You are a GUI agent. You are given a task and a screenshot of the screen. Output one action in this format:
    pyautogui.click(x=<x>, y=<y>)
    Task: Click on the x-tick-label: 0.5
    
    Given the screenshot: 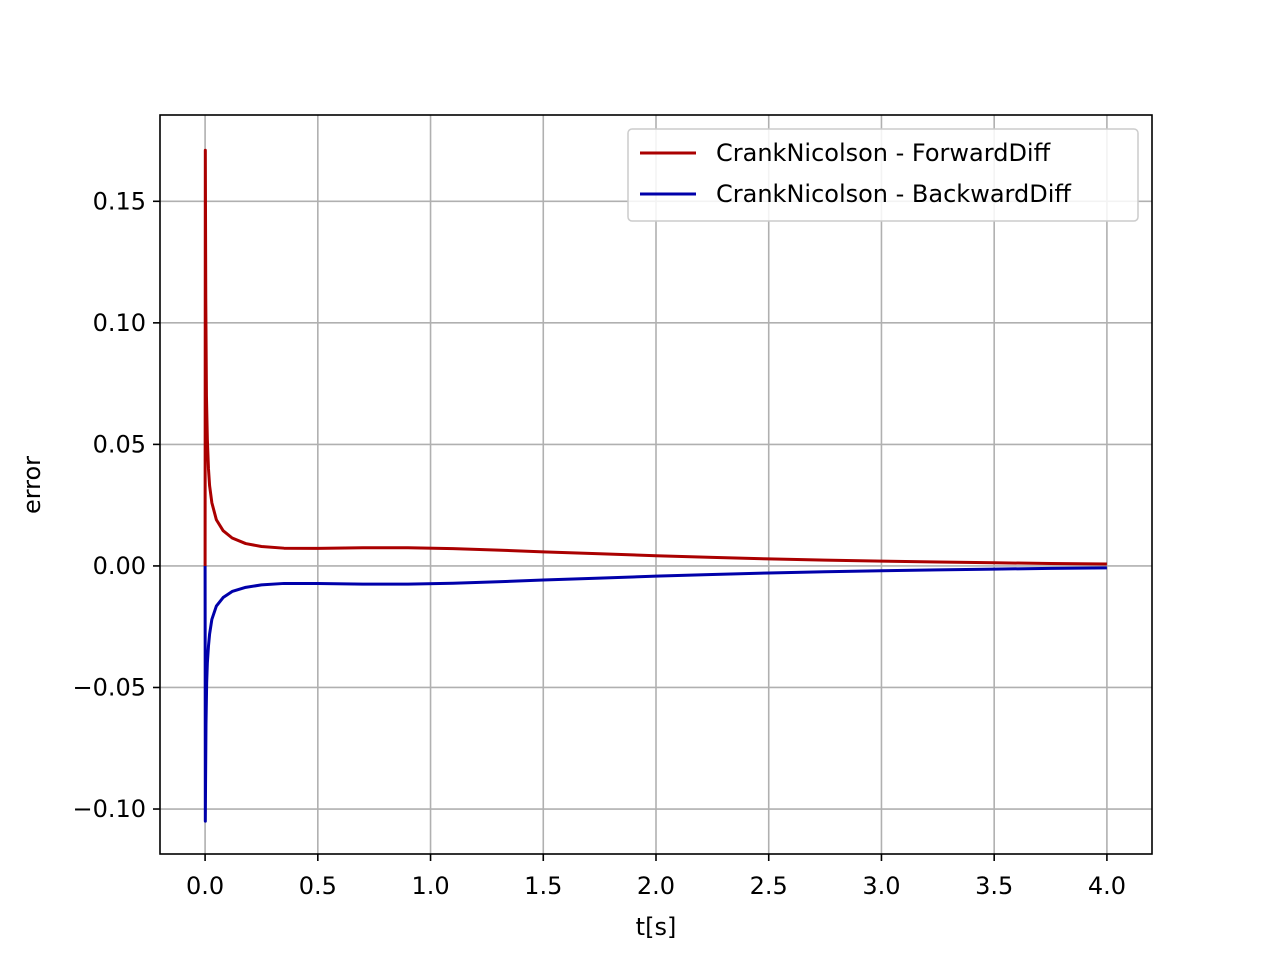 What is the action you would take?
    pyautogui.click(x=318, y=886)
    